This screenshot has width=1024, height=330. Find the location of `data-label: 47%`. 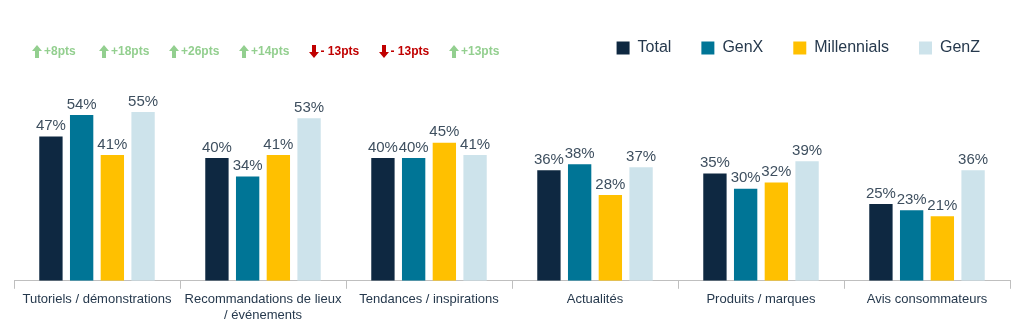

data-label: 47% is located at coordinates (50, 125).